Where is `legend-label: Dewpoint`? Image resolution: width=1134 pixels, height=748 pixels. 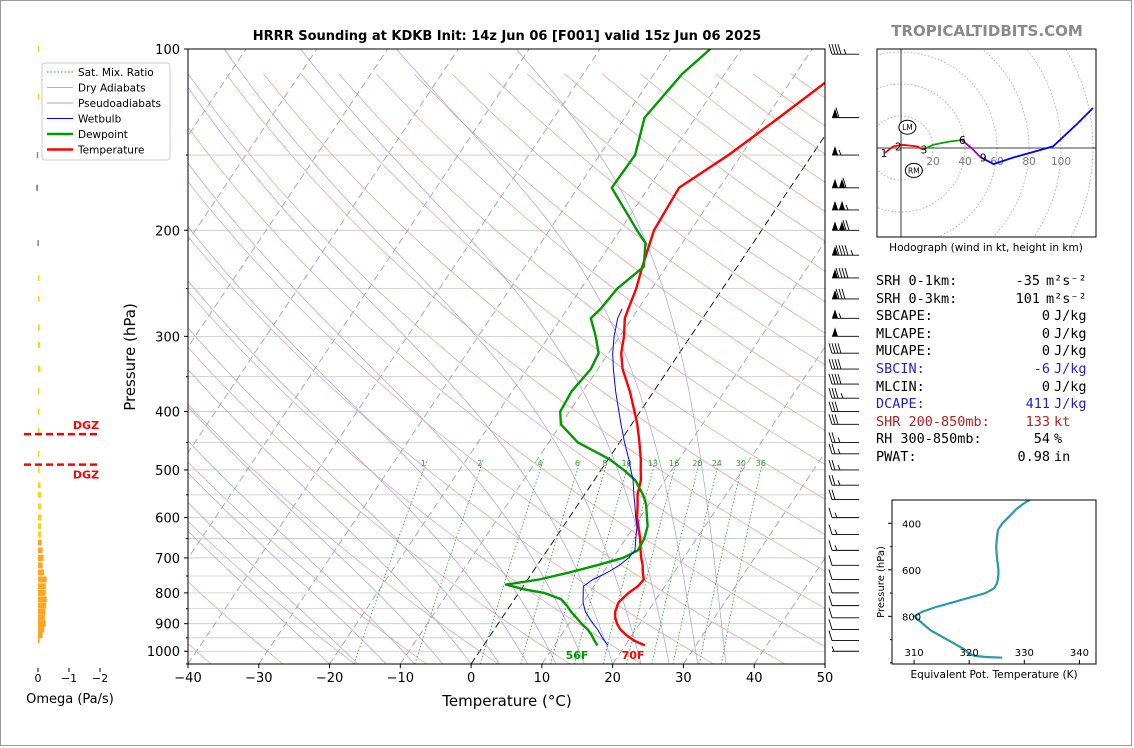
legend-label: Dewpoint is located at coordinates (103, 135).